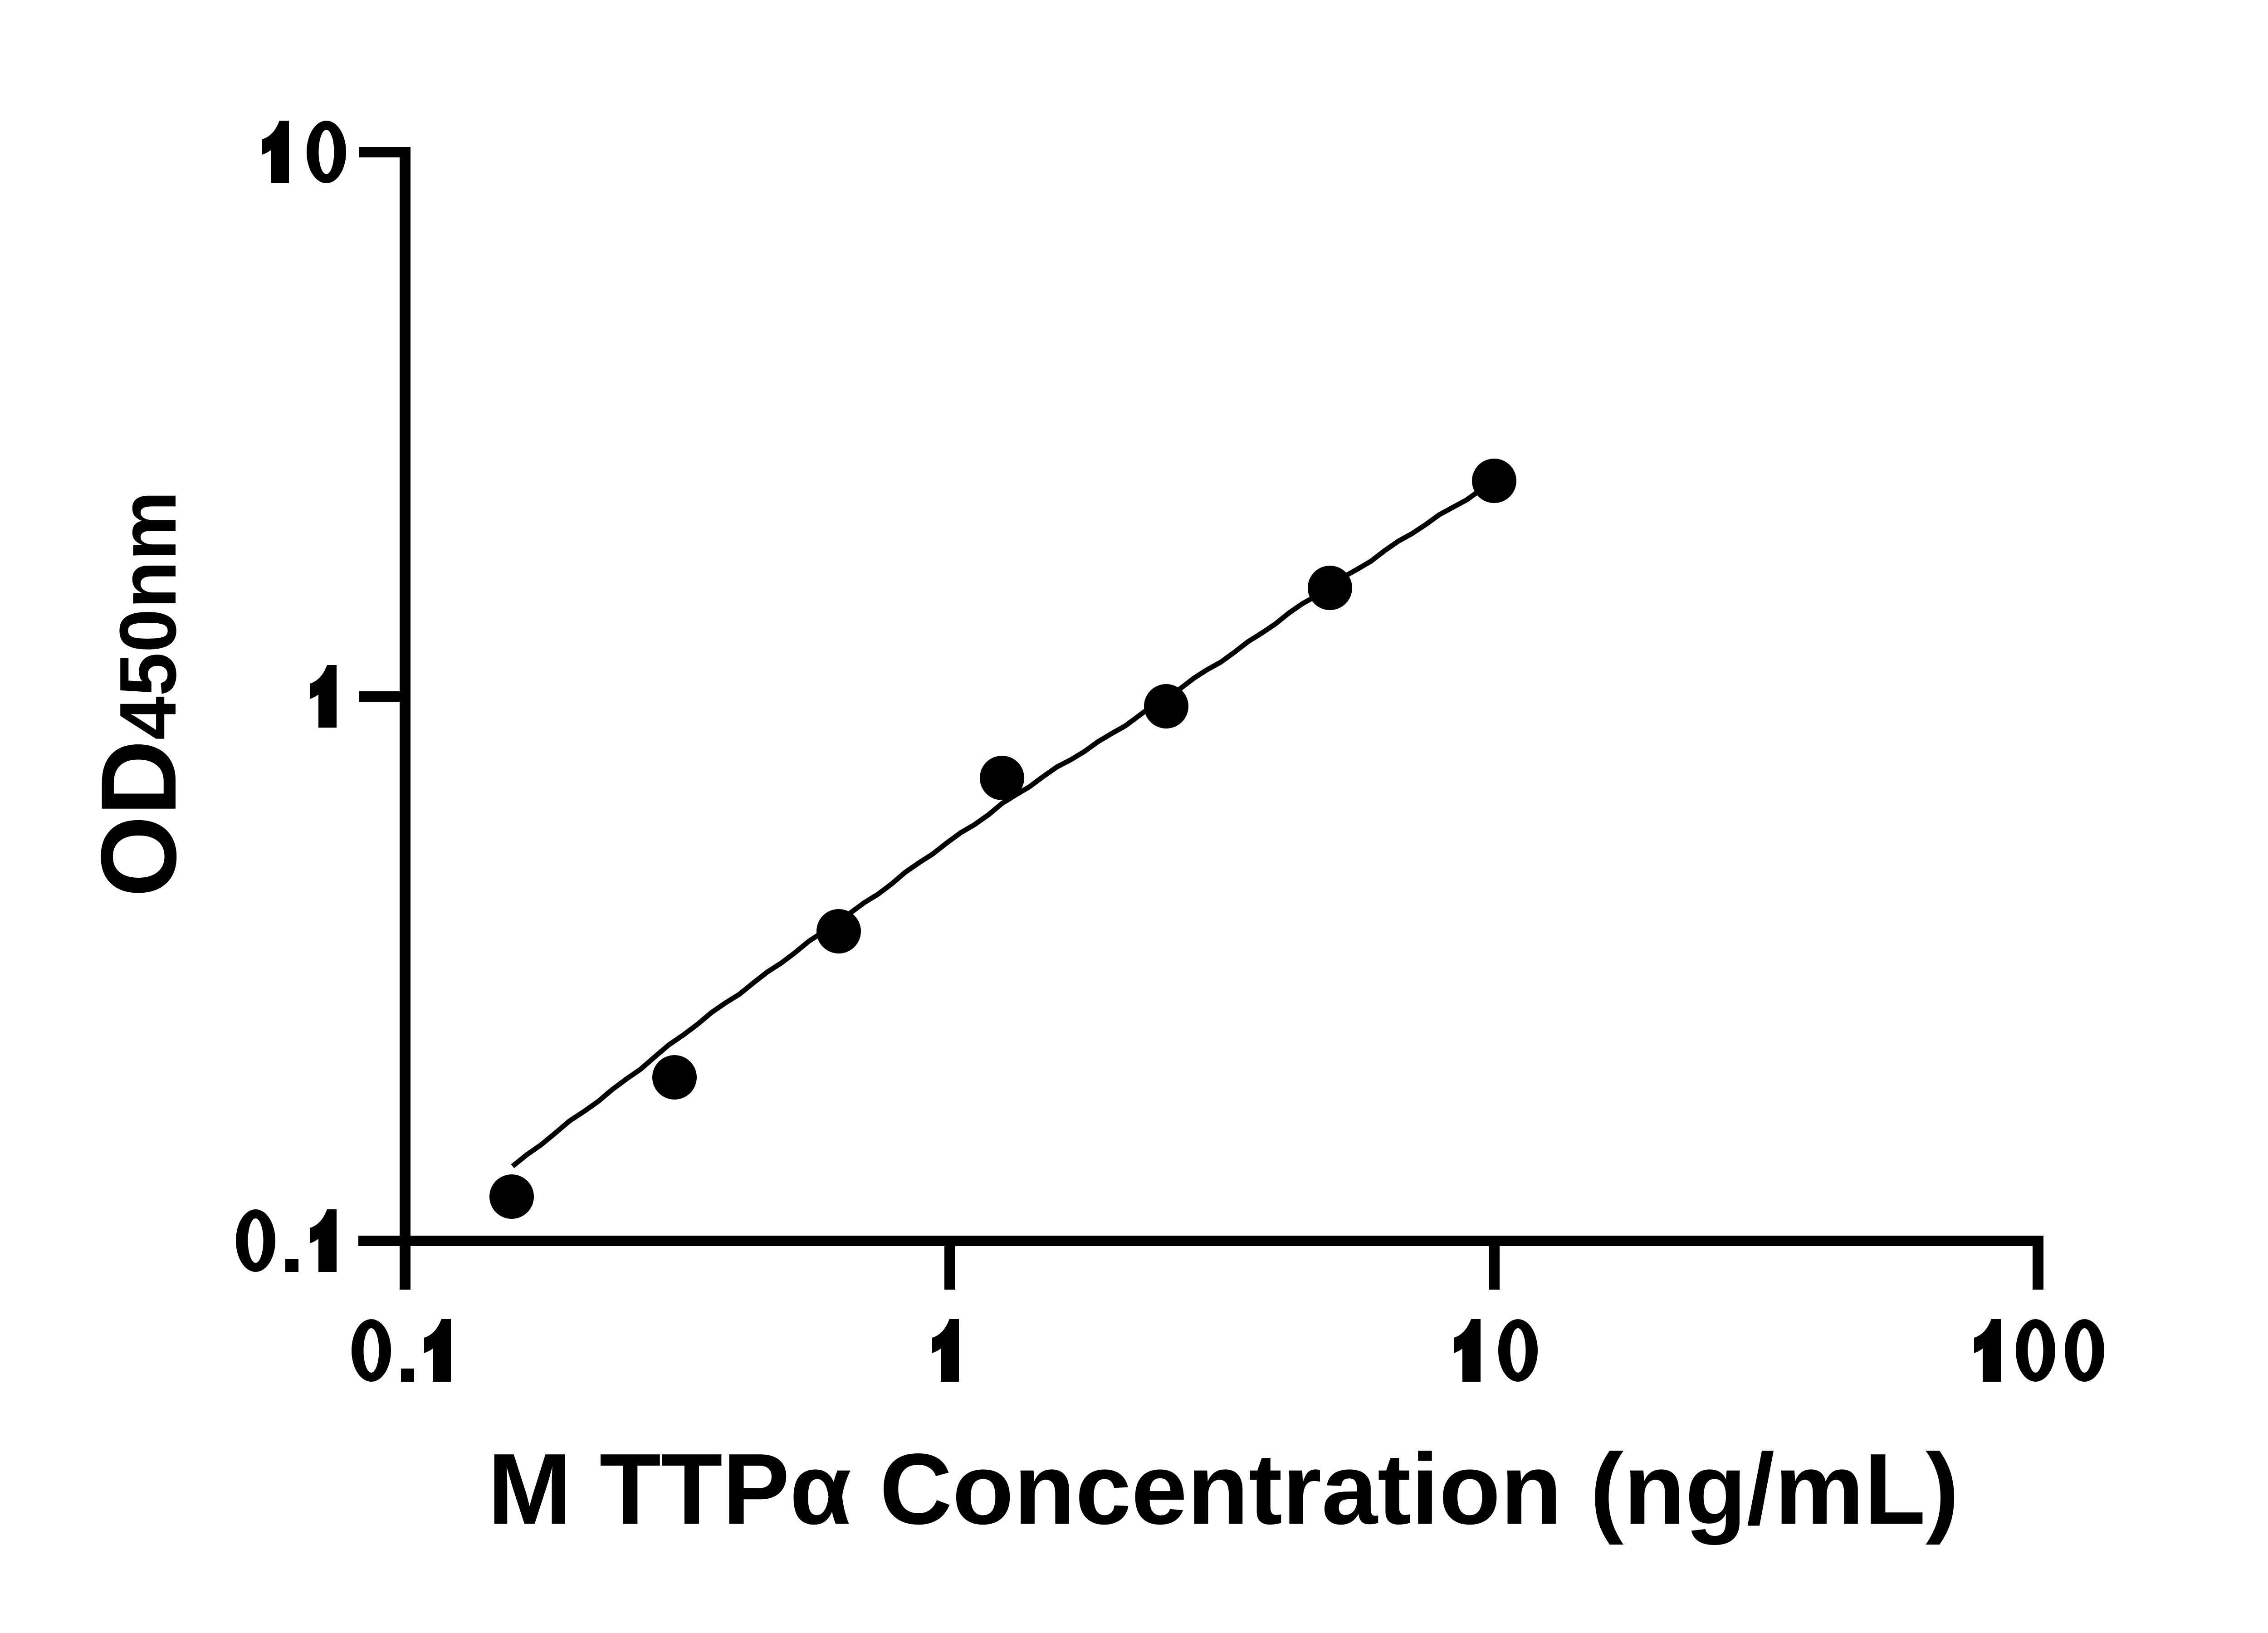  Describe the element at coordinates (1223, 1489) in the screenshot. I see `svg-text: M TTPα Concentration (ng/mL)` at that location.